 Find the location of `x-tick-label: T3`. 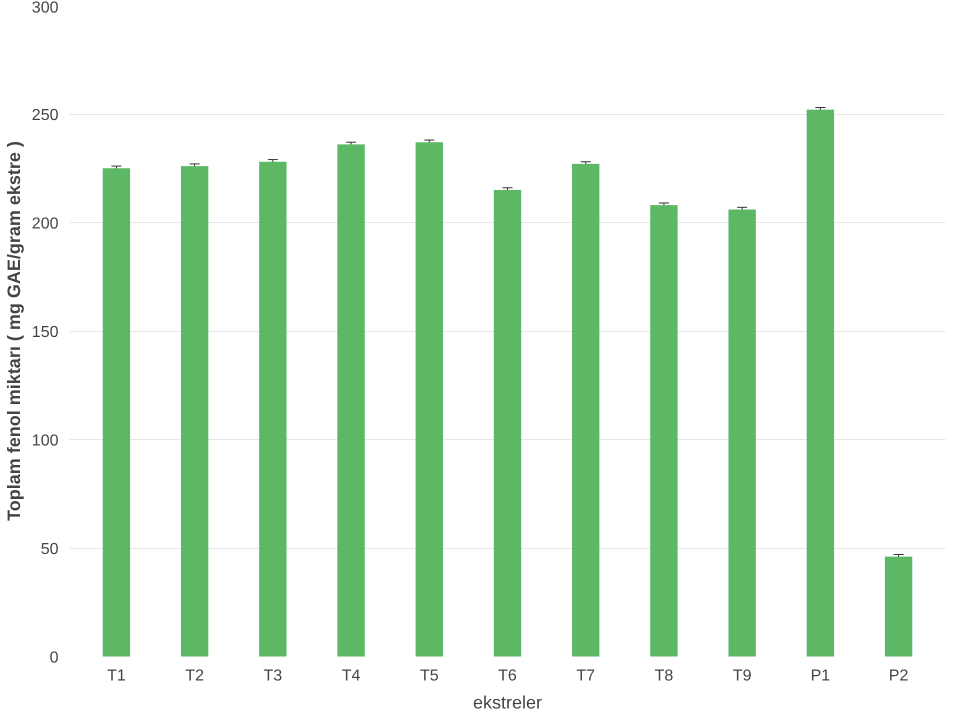

x-tick-label: T3 is located at coordinates (273, 676).